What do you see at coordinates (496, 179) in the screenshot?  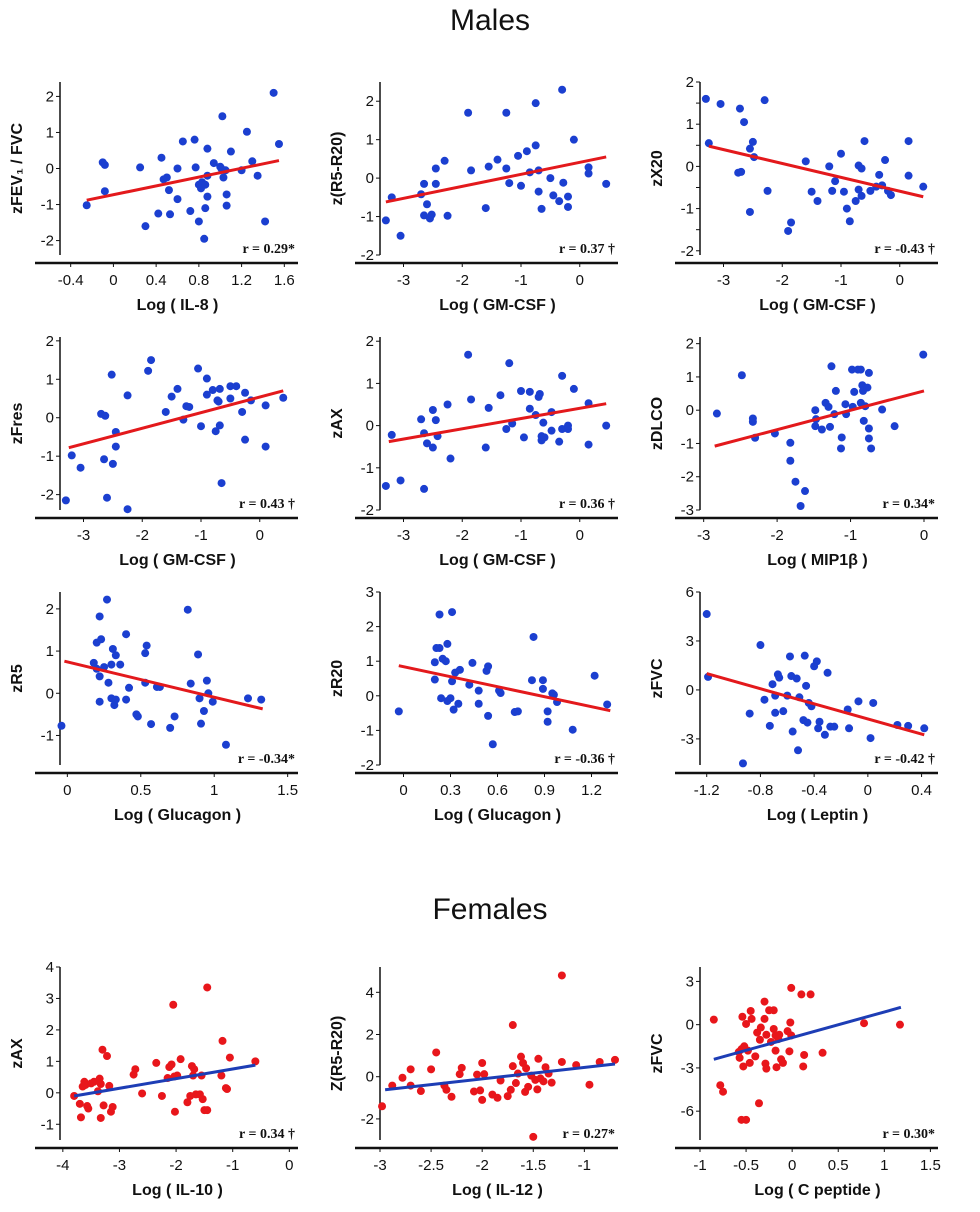 I see `regression-line` at bounding box center [496, 179].